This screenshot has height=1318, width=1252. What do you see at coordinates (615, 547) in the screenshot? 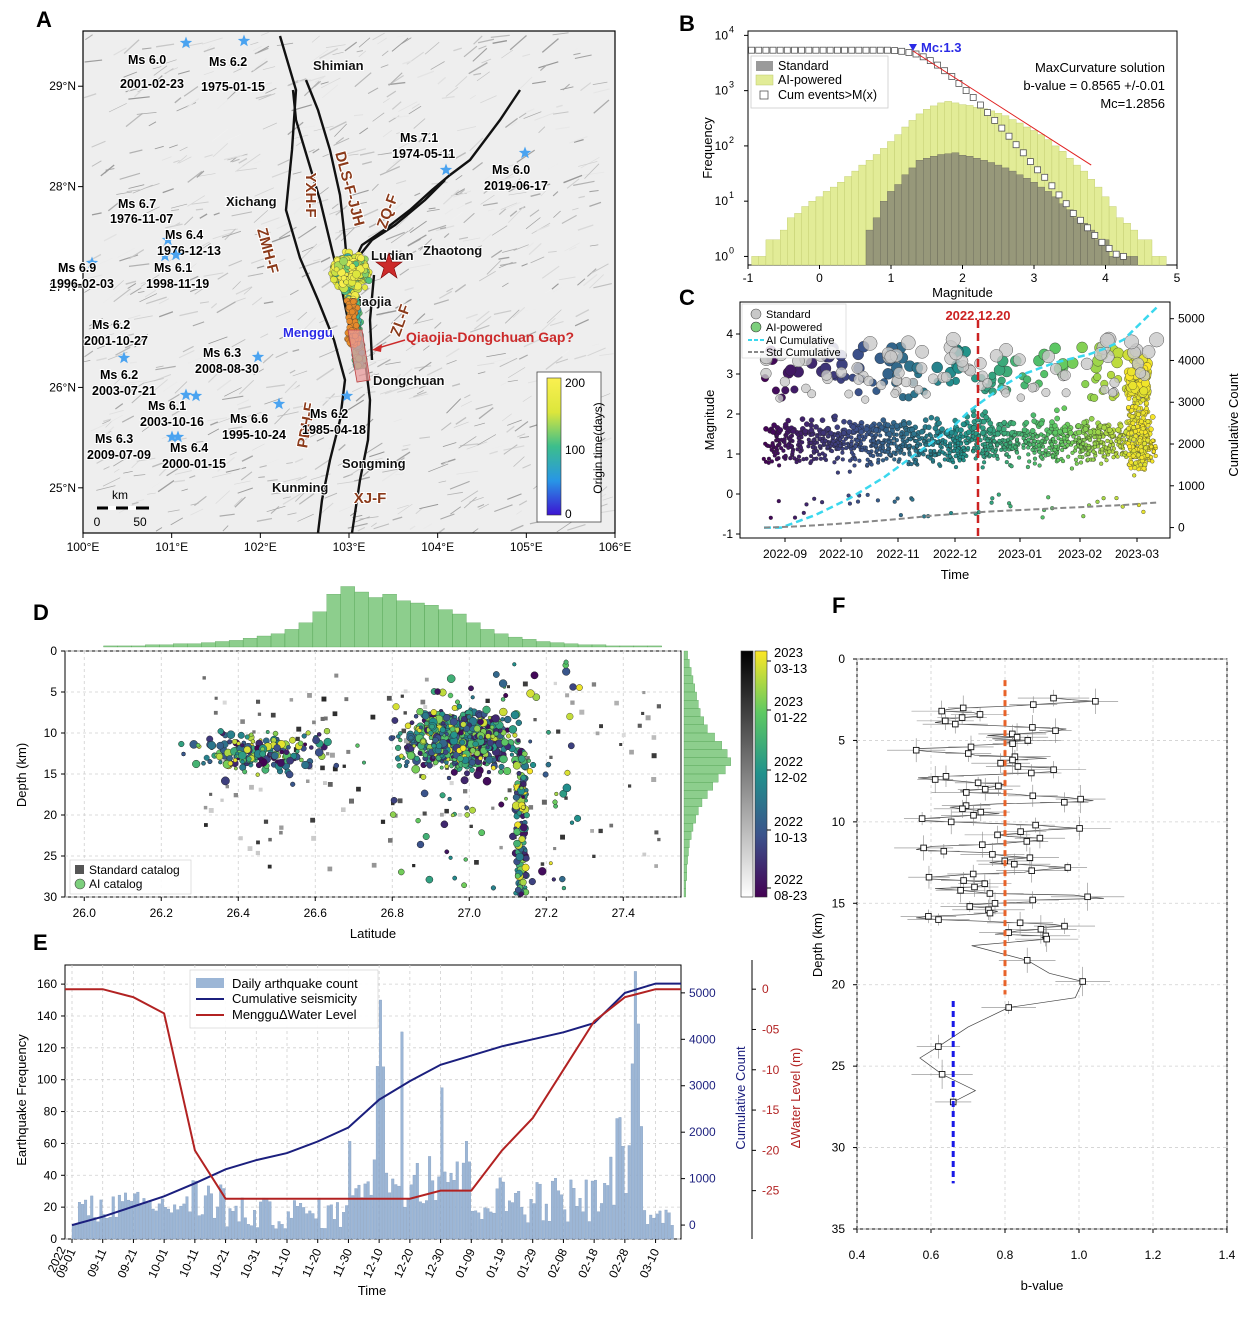
I see `lon-tick-label: 106°E` at bounding box center [615, 547].